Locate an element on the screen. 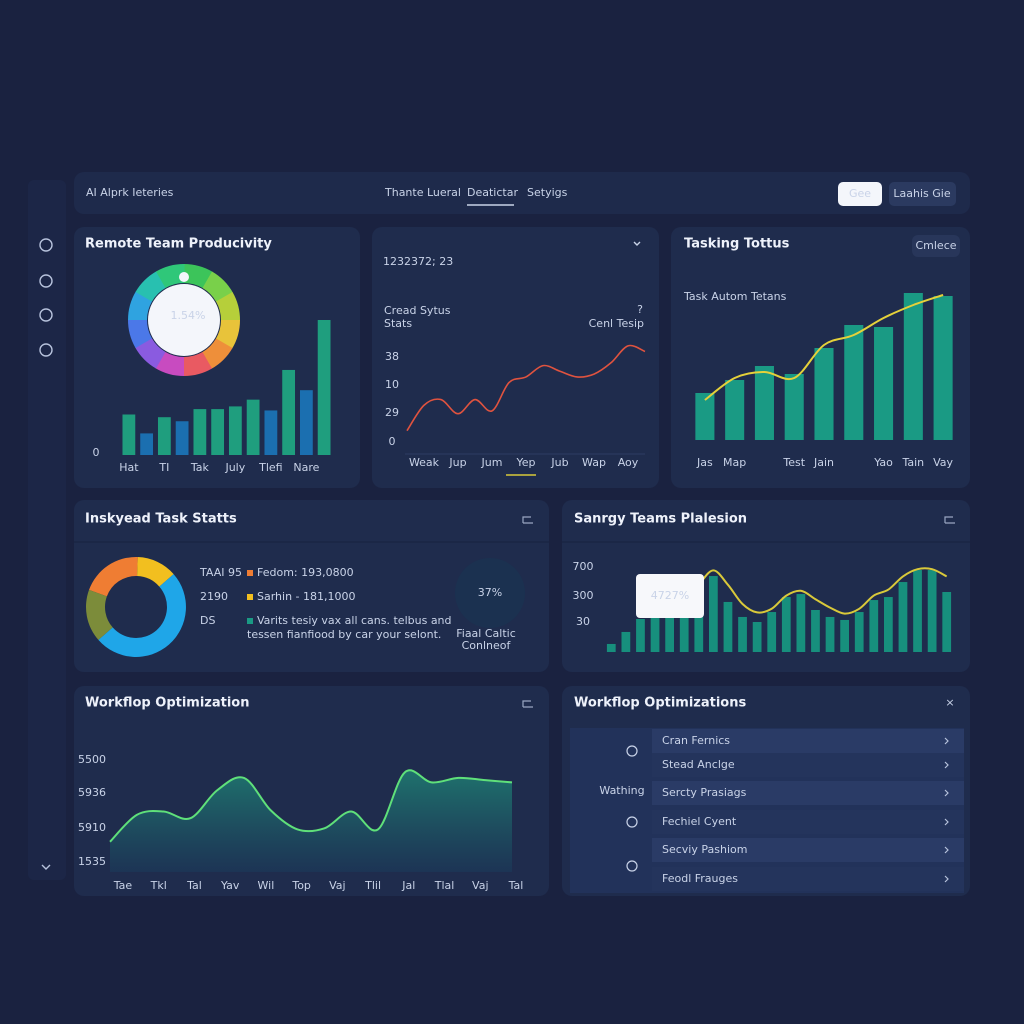 This screenshot has width=1024, height=1024. x-tick-label: TI is located at coordinates (163, 467).